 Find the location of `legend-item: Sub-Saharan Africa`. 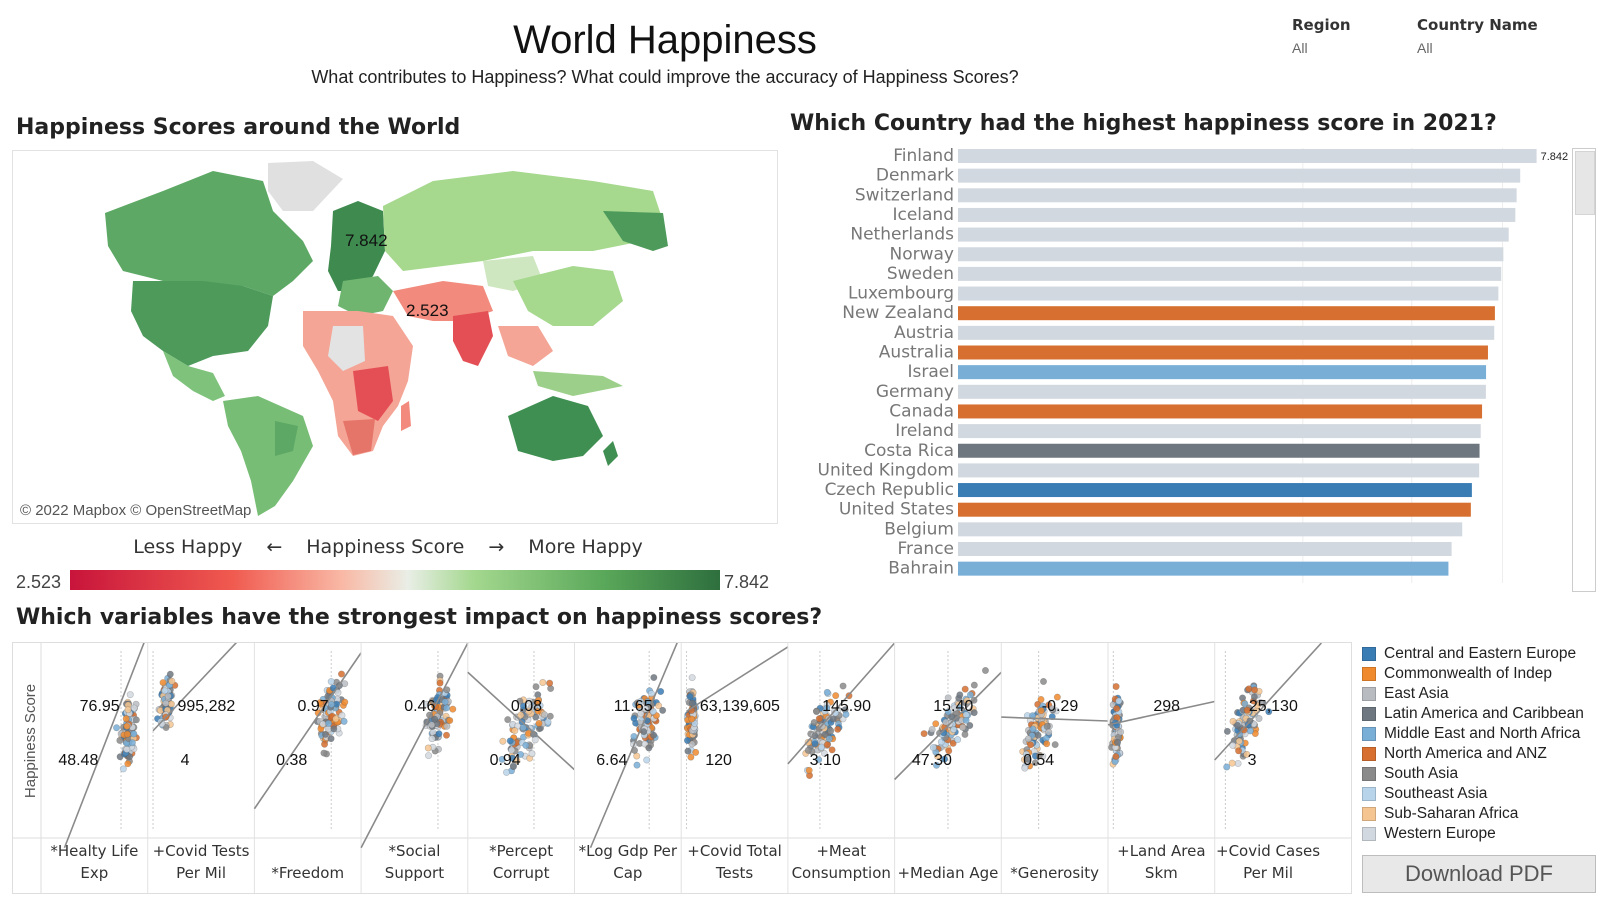

legend-item: Sub-Saharan Africa is located at coordinates (1473, 814).